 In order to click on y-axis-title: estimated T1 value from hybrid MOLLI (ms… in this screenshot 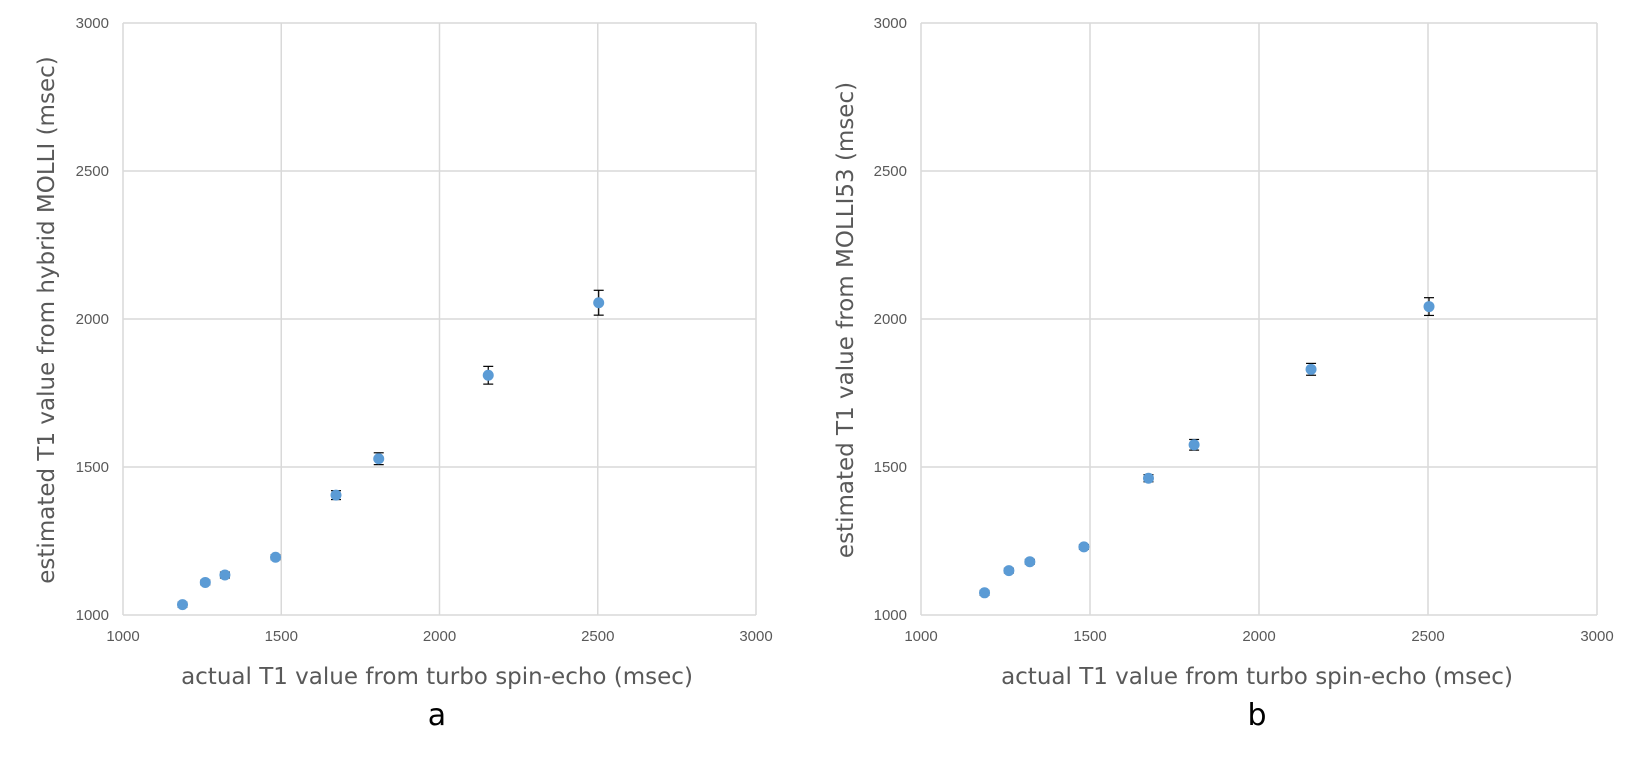, I will do `click(47, 319)`.